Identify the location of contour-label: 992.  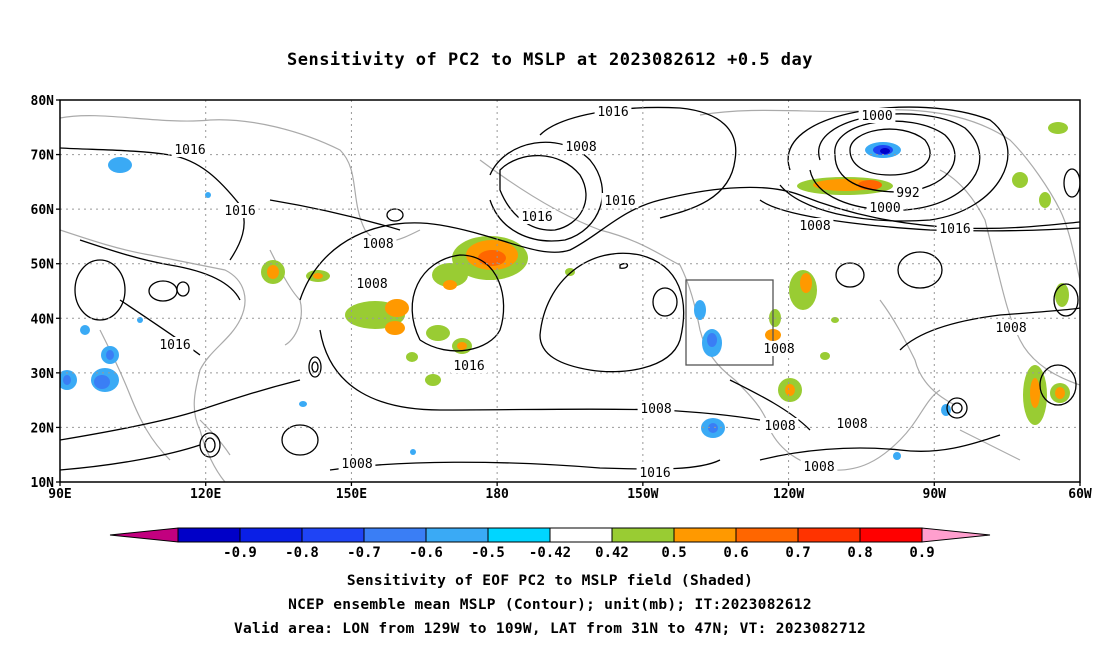
(907, 193).